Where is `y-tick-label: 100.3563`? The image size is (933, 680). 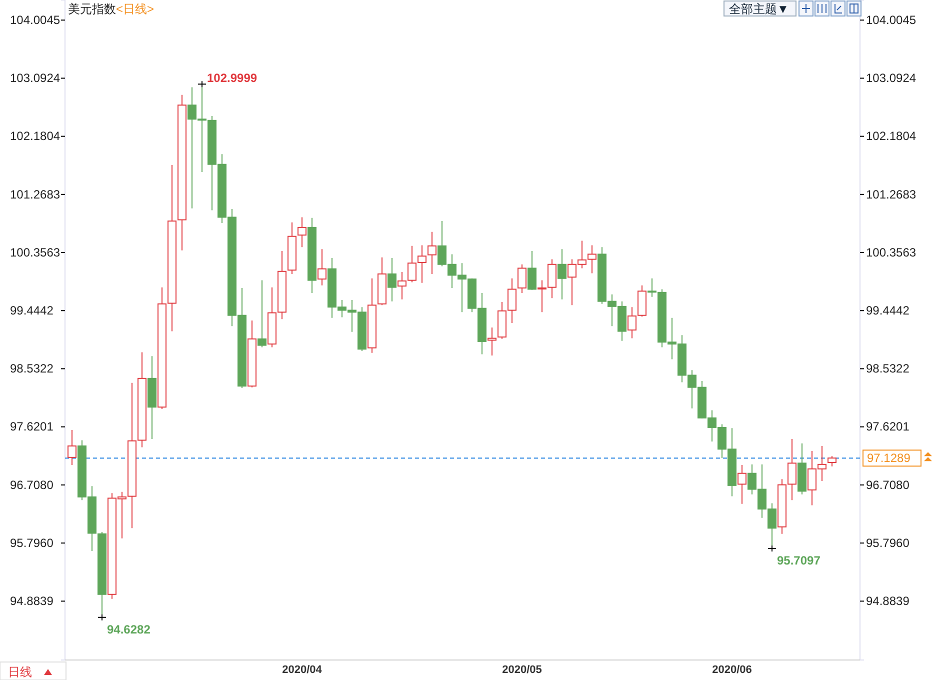 y-tick-label: 100.3563 is located at coordinates (35, 252).